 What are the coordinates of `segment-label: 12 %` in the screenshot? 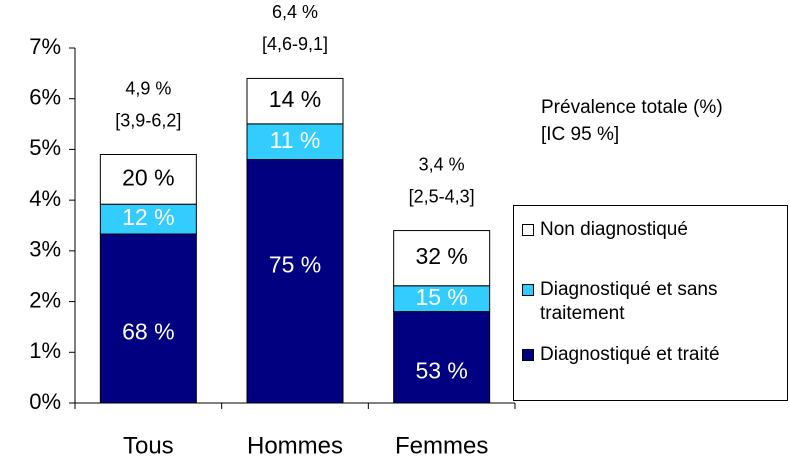 It's located at (148, 217).